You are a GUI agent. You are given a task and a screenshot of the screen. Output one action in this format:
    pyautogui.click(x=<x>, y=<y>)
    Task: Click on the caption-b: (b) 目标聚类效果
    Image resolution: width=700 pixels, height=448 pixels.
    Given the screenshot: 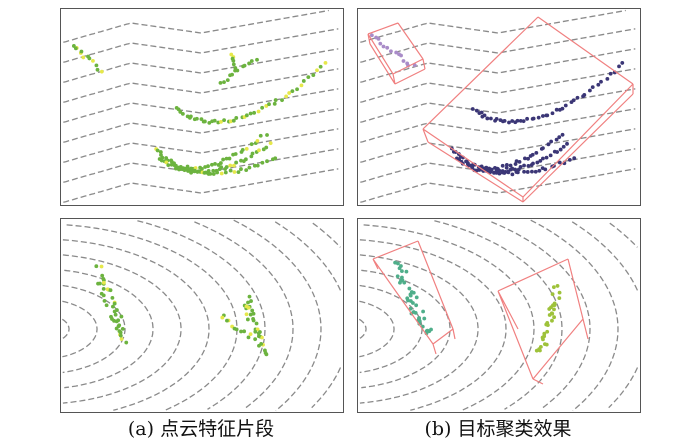 What is the action you would take?
    pyautogui.click(x=498, y=429)
    